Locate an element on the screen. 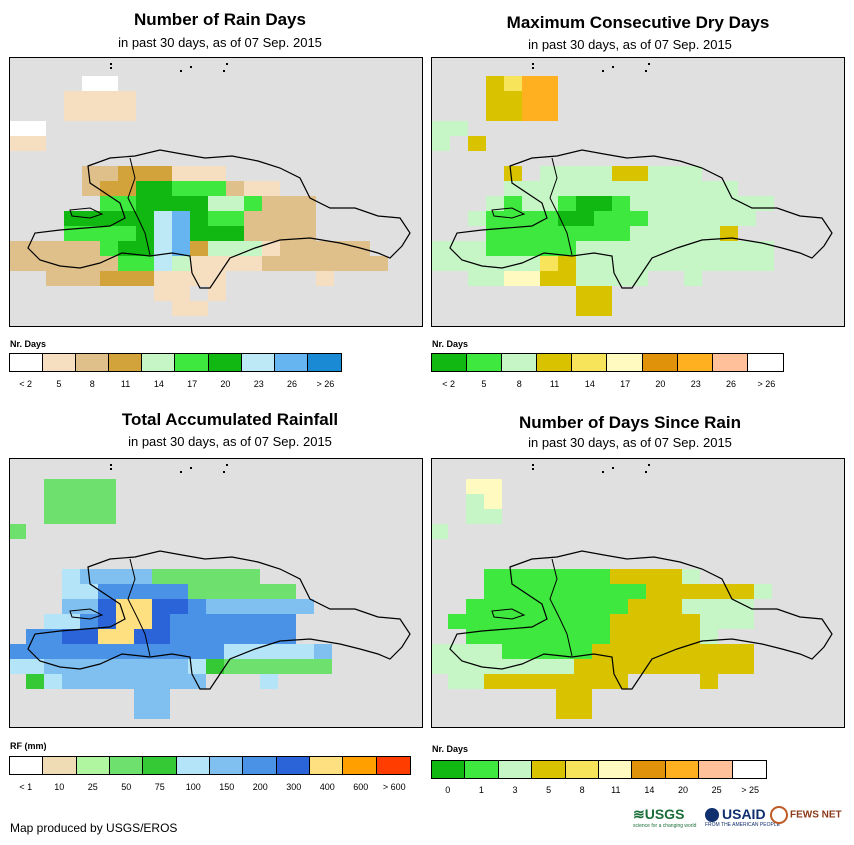  usaid-seal-icon is located at coordinates (712, 815).